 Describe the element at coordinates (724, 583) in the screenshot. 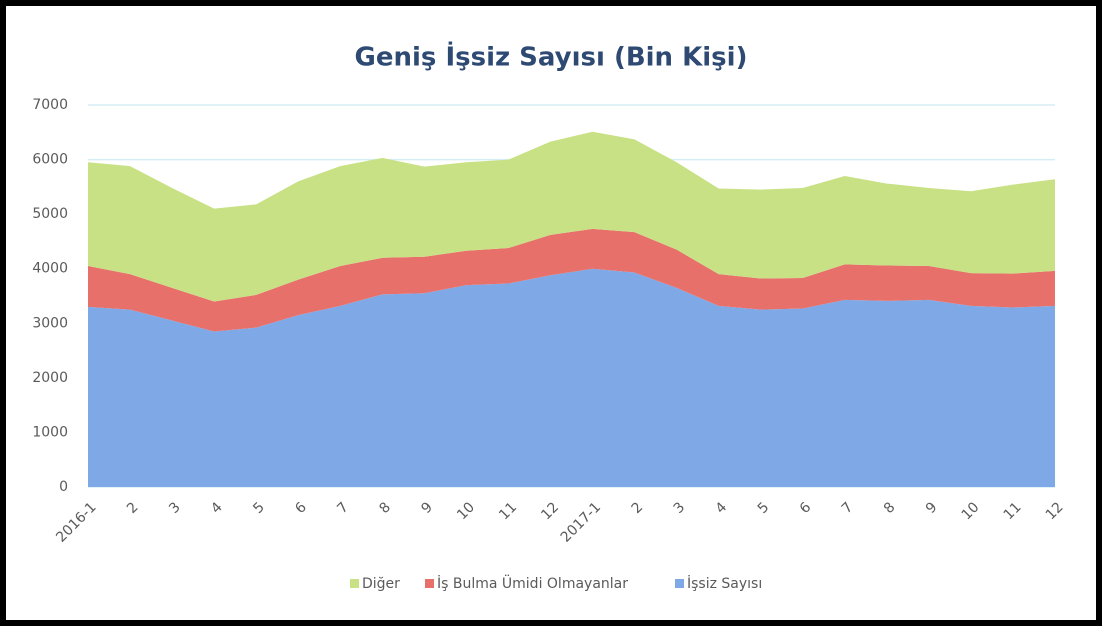

I see `legend-label: İşsiz Sayısı` at that location.